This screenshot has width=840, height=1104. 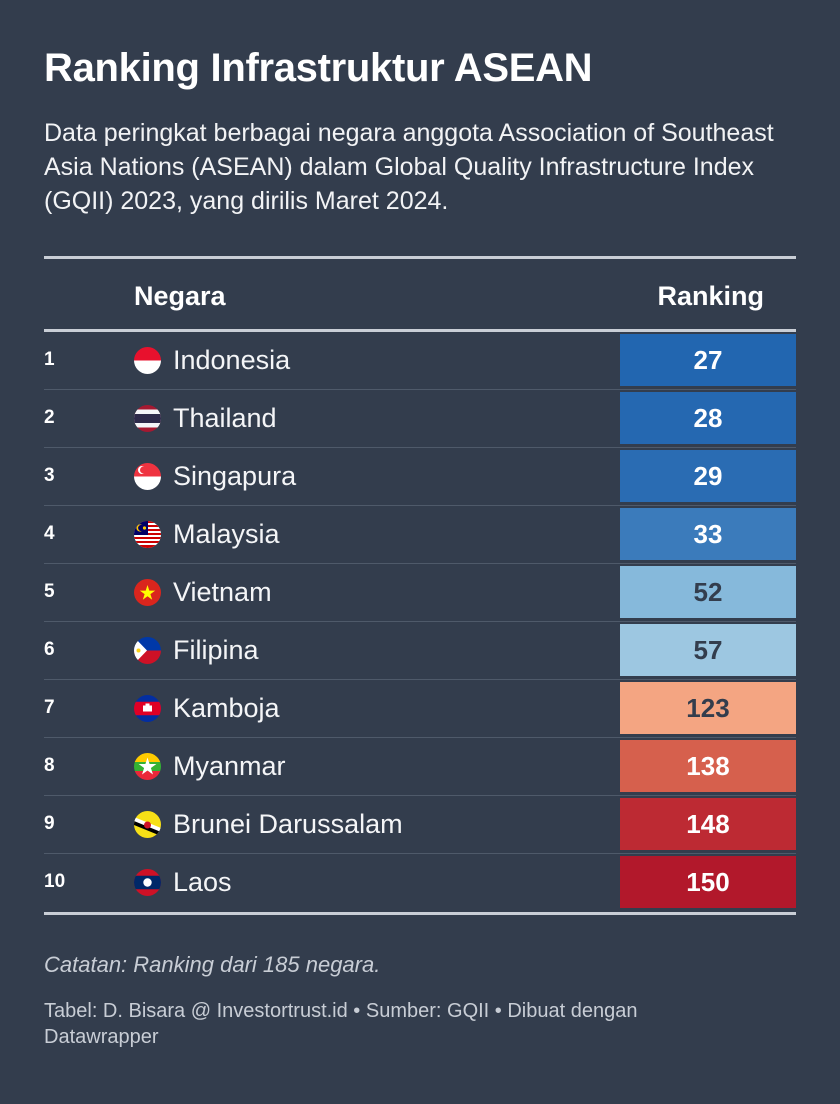 I want to click on myanmar-flag-icon, so click(x=147, y=766).